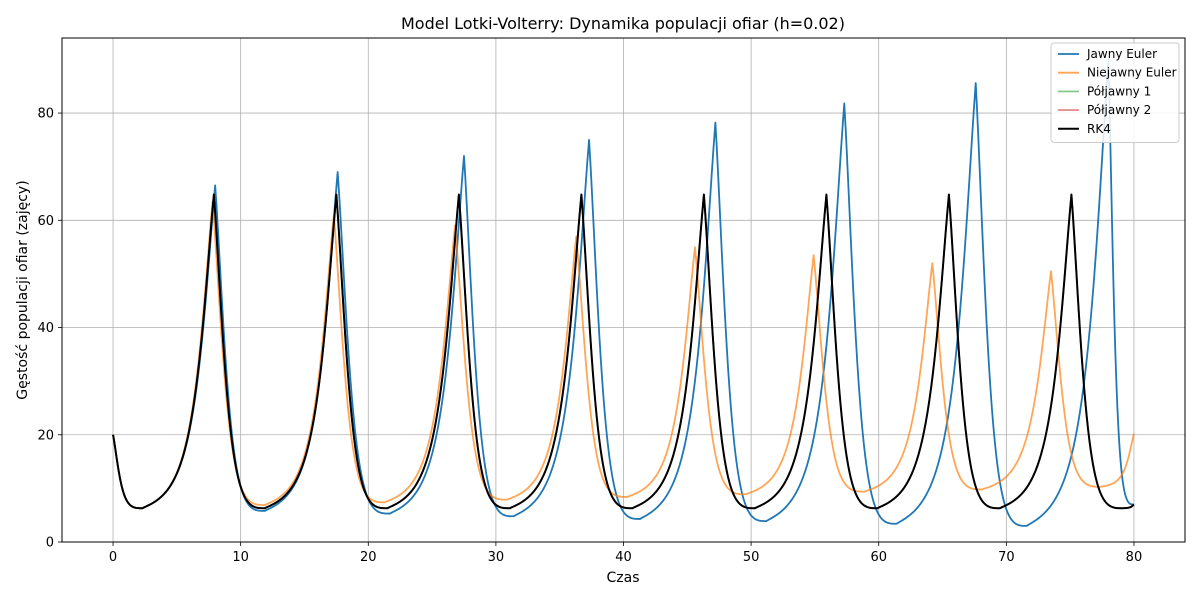 This screenshot has height=600, width=1200. What do you see at coordinates (1006, 557) in the screenshot?
I see `x-tick-label: 70` at bounding box center [1006, 557].